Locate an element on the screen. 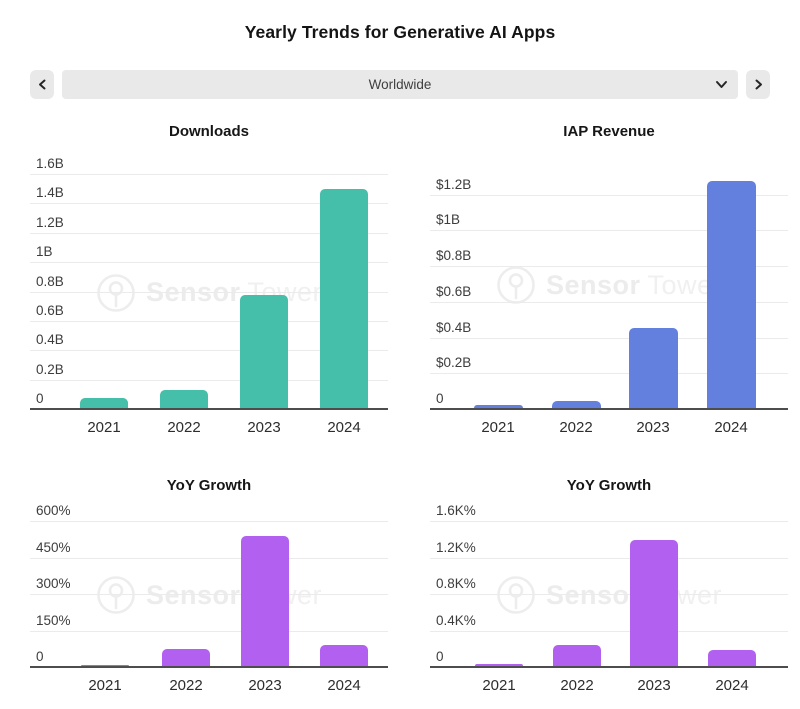  next-region-button is located at coordinates (758, 84).